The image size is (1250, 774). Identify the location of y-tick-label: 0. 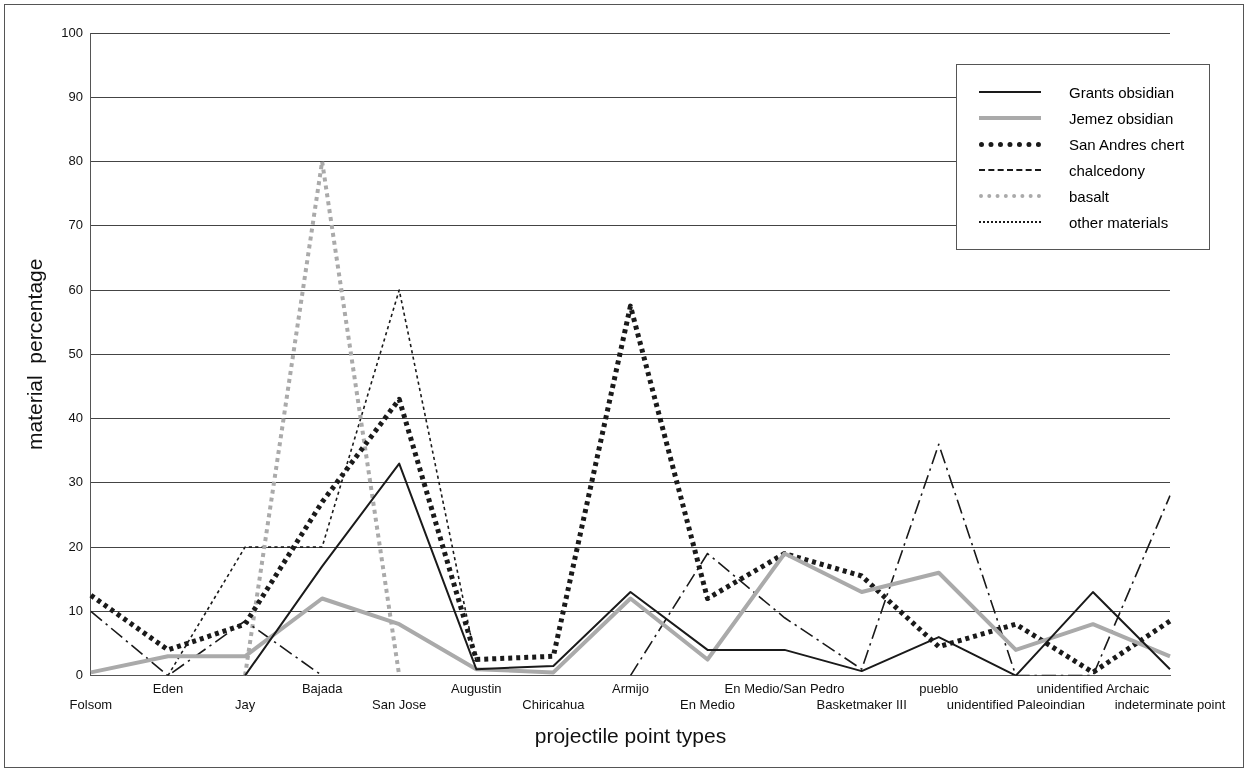
(79, 675).